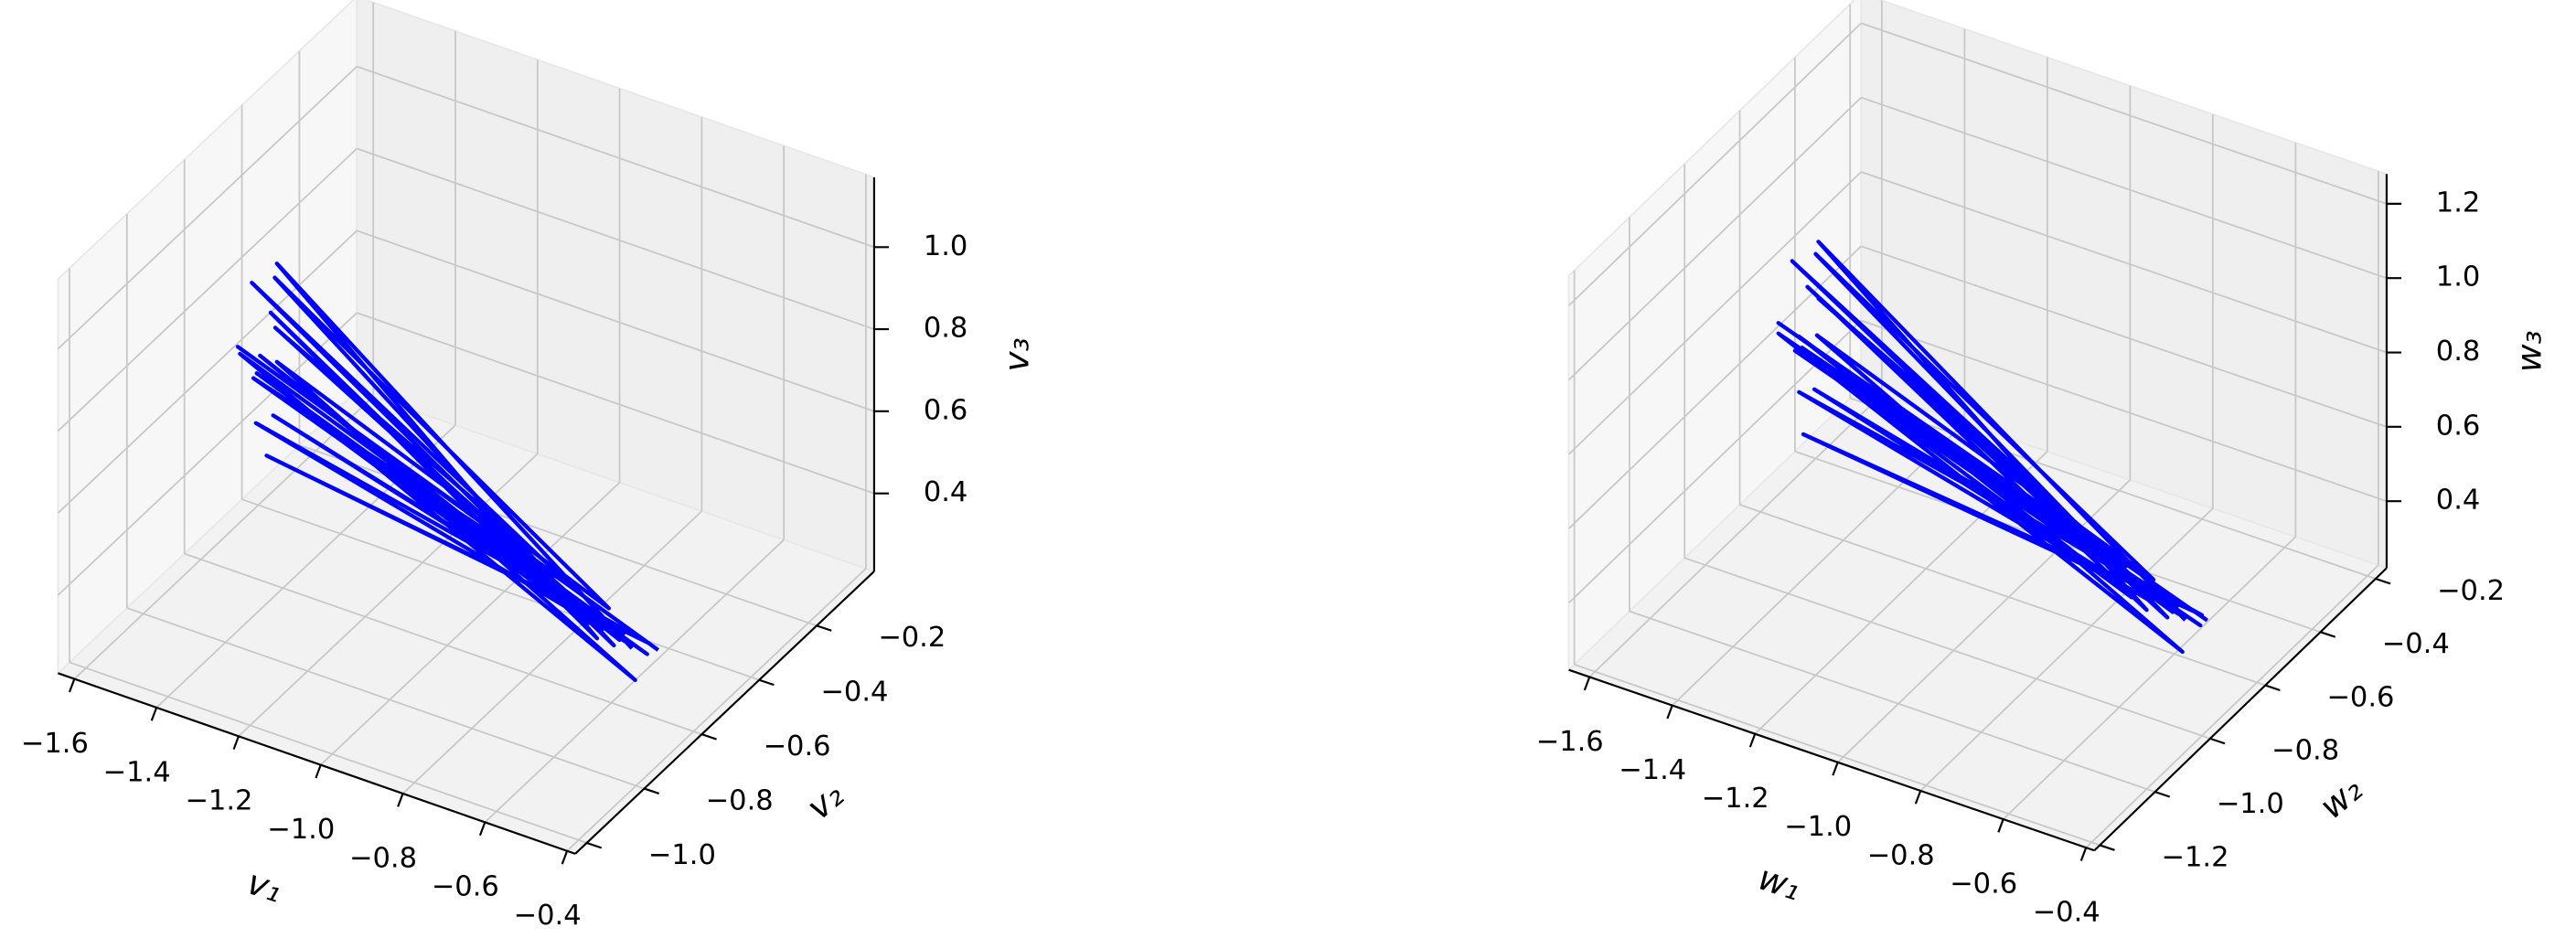 This screenshot has height=949, width=2576. I want to click on z-tick-label: 1.2, so click(2458, 203).